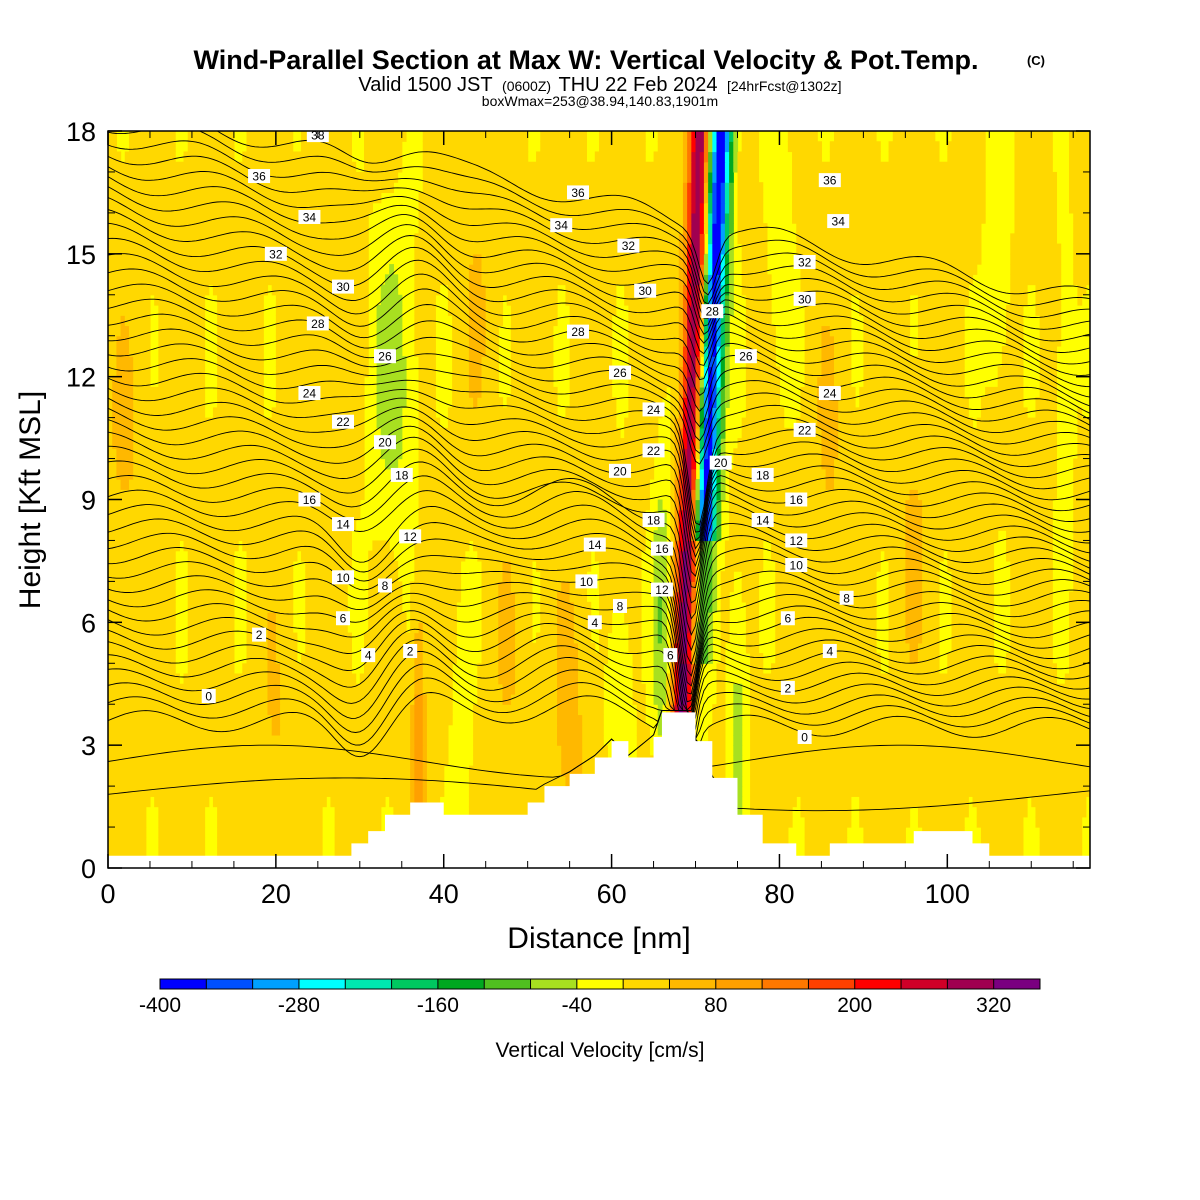 The height and width of the screenshot is (1200, 1200). I want to click on contour-label: 32, so click(629, 246).